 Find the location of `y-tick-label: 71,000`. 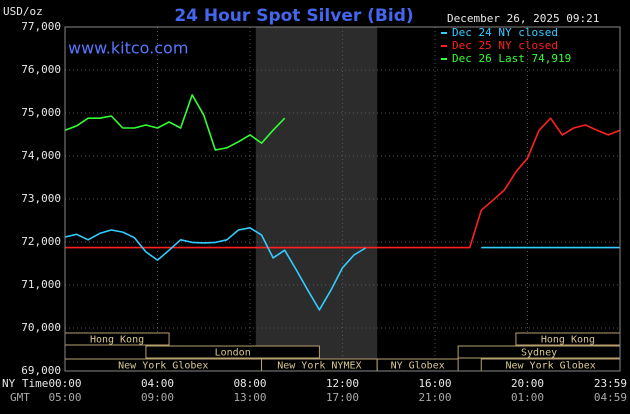

y-tick-label: 71,000 is located at coordinates (41, 284).